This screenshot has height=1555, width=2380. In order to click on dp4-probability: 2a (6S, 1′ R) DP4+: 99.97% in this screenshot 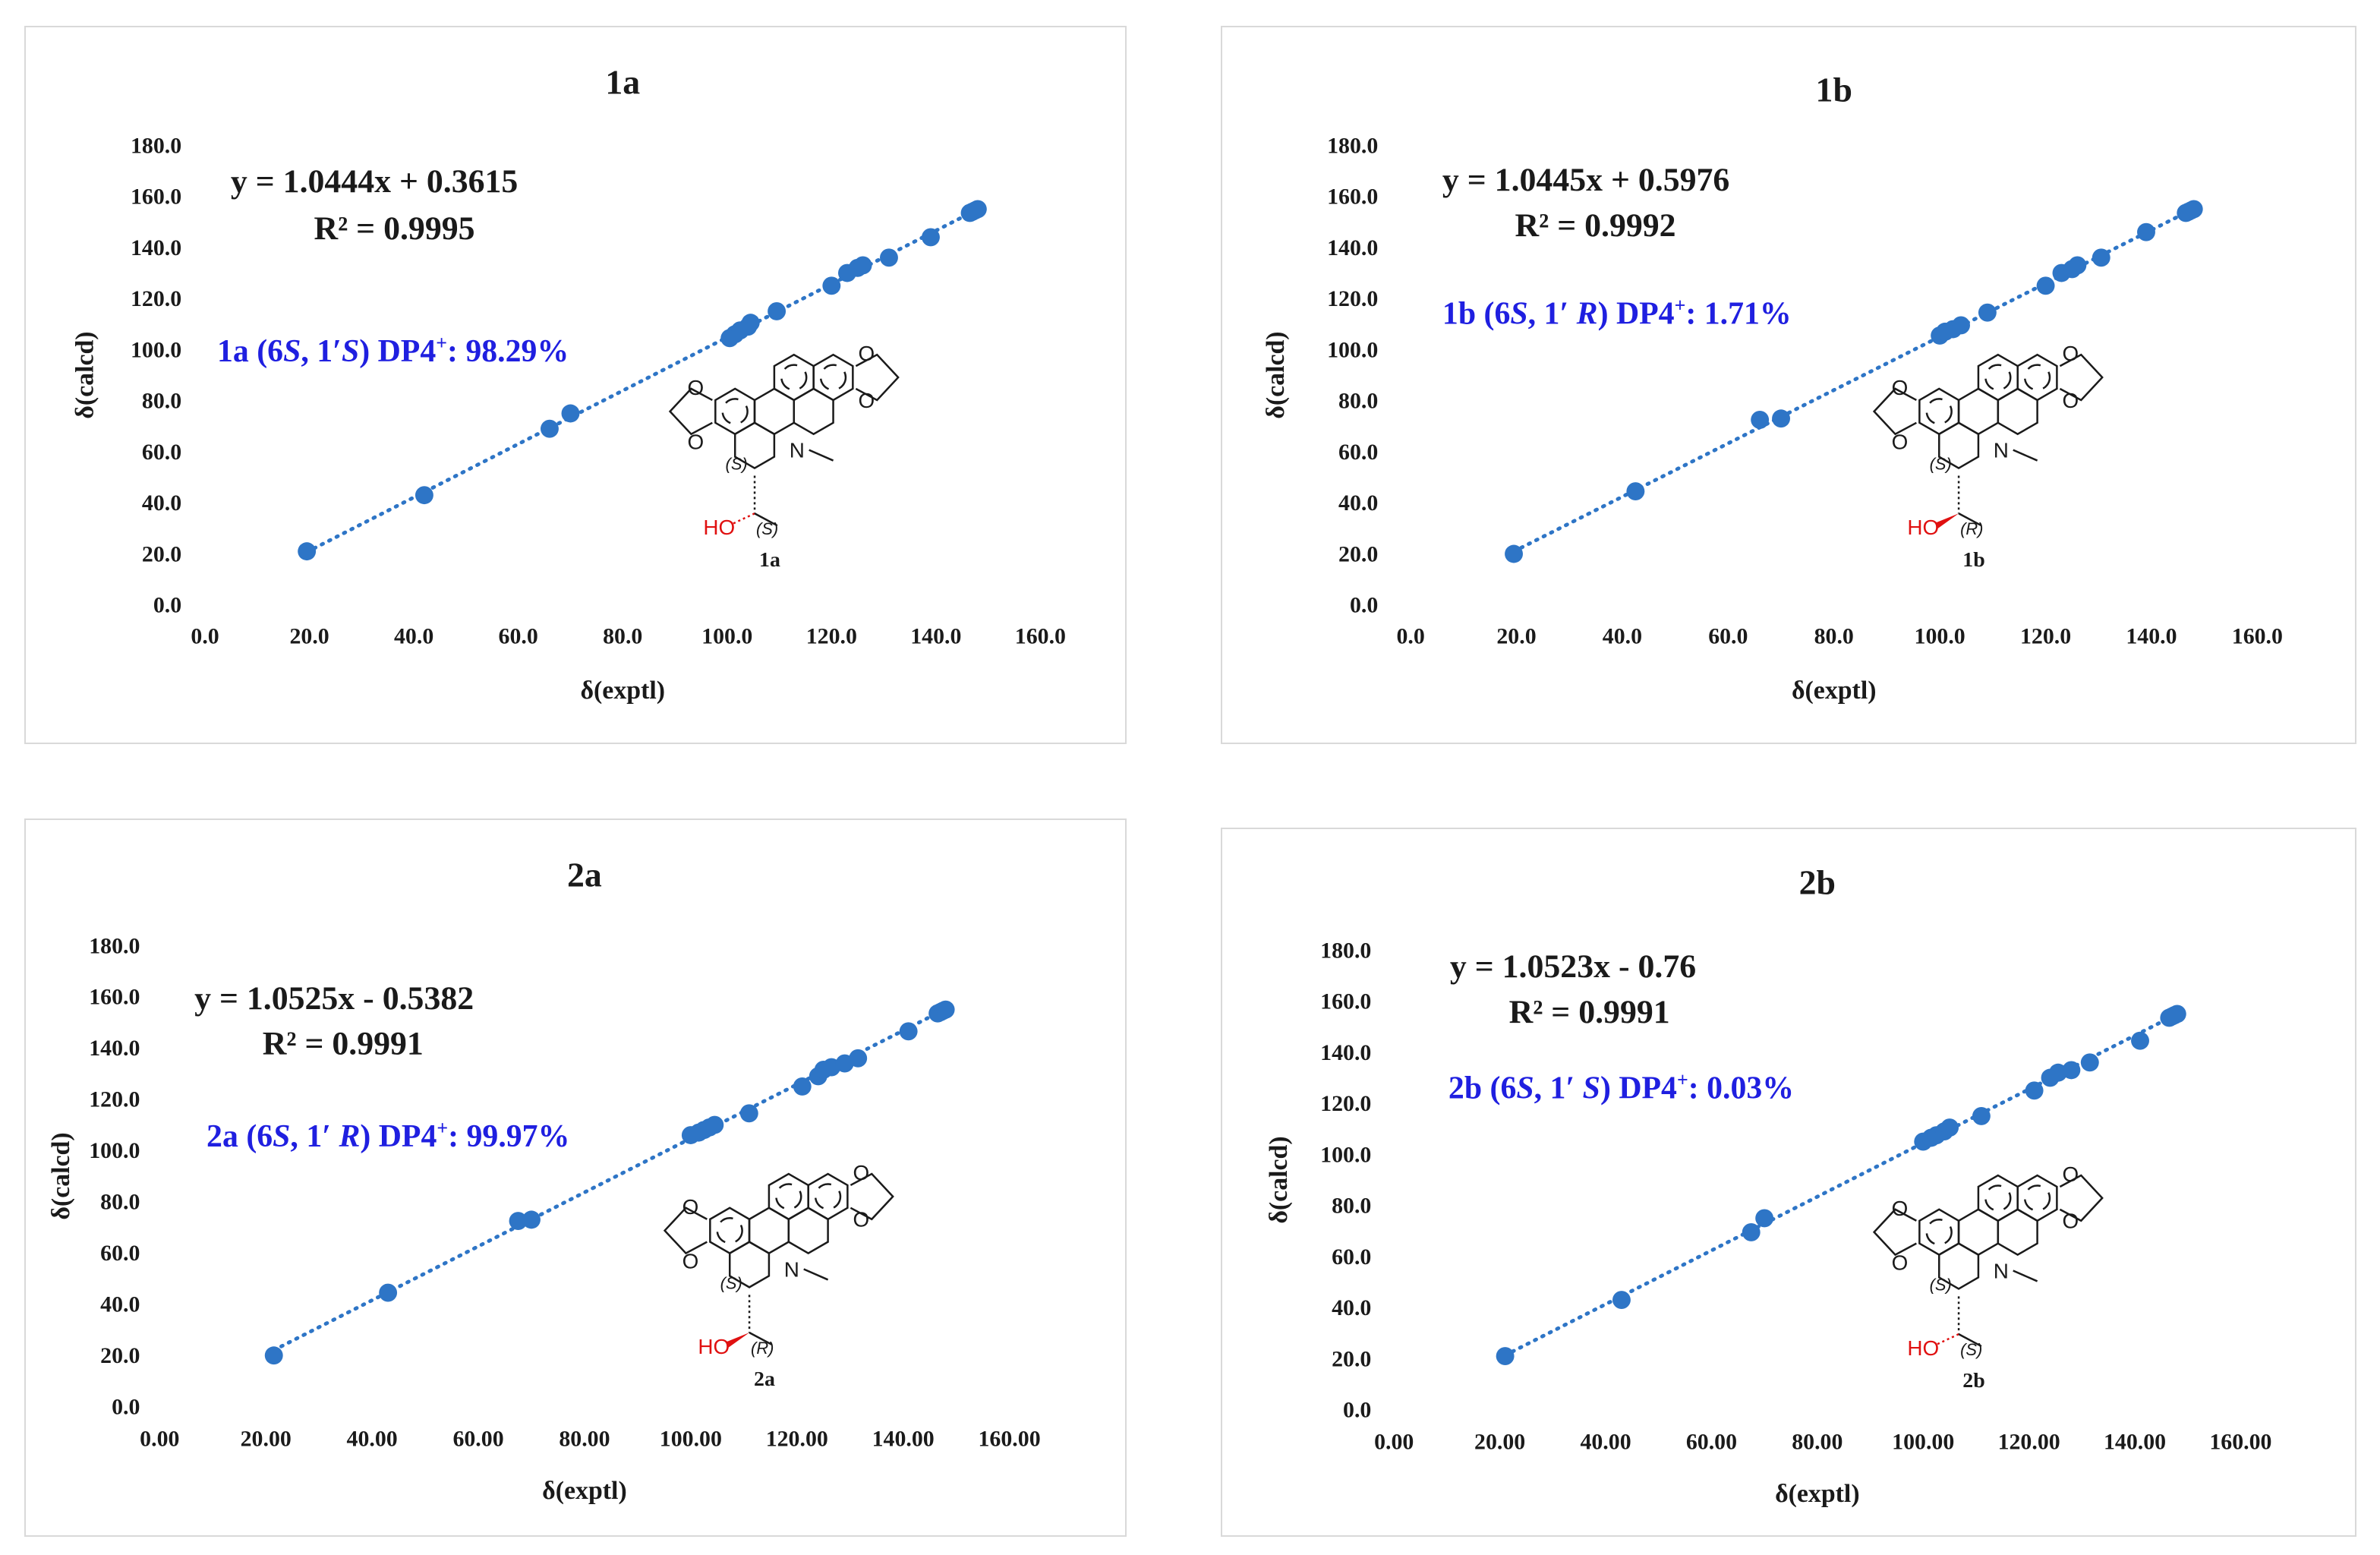, I will do `click(387, 1135)`.